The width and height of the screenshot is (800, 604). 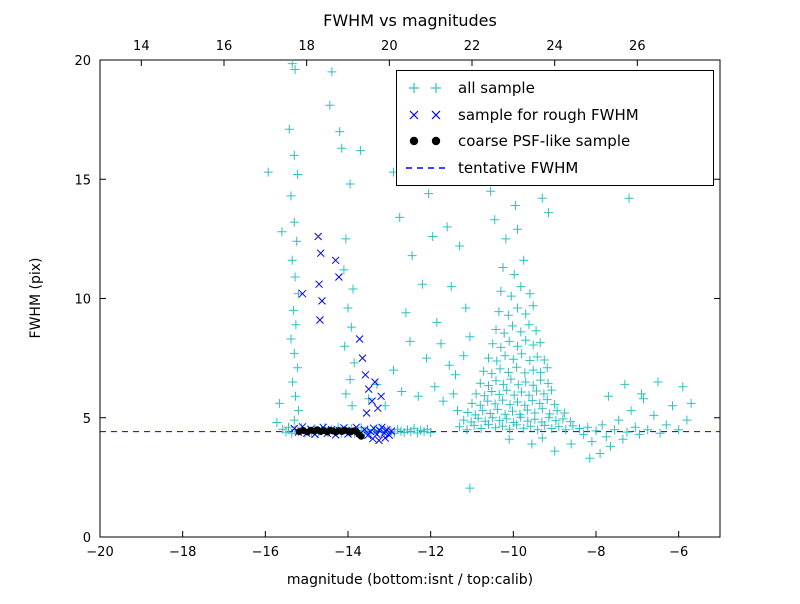 I want to click on tick-label: −20, so click(x=99, y=552).